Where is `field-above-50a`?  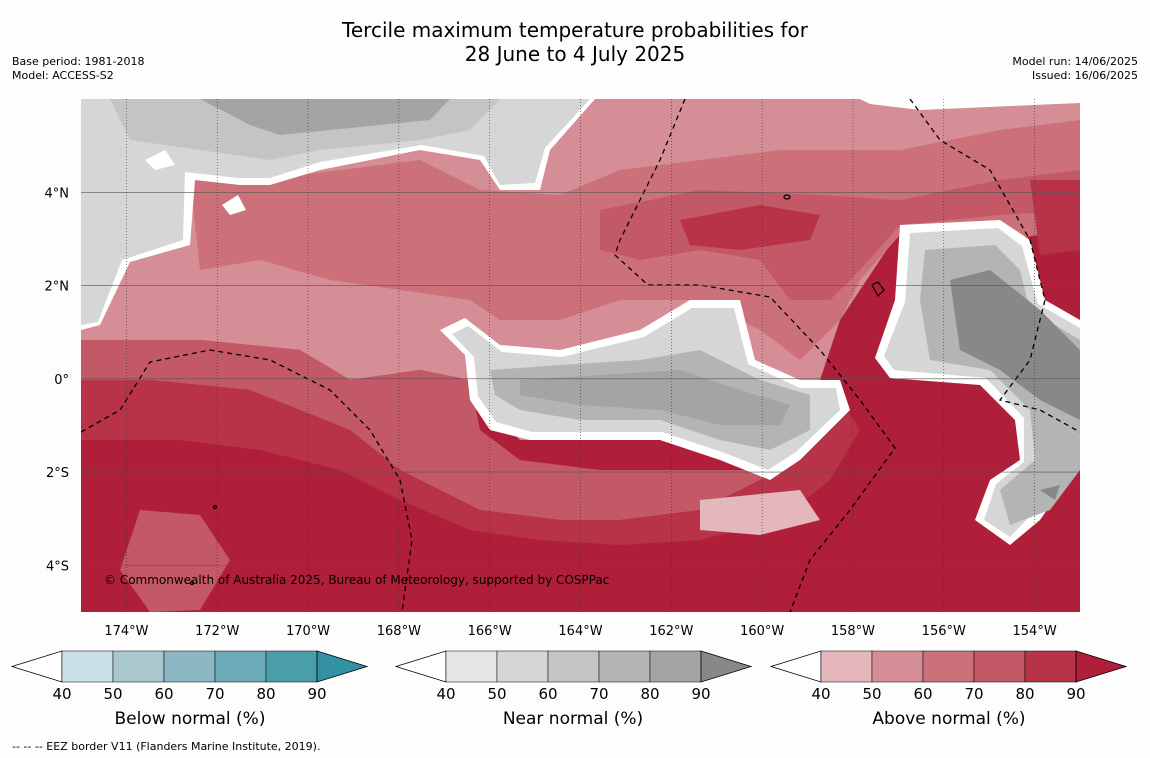 field-above-50a is located at coordinates (760, 512).